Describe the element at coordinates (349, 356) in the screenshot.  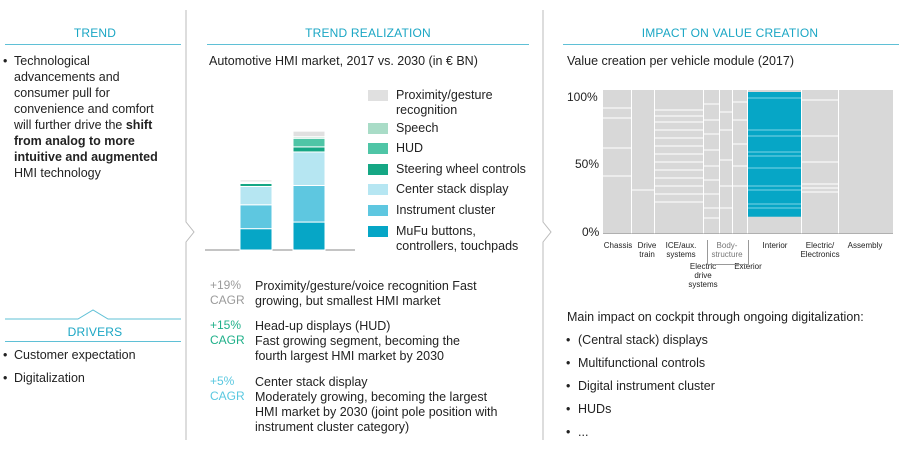
I see `growth-text: fourth largest HMI market by 2030` at that location.